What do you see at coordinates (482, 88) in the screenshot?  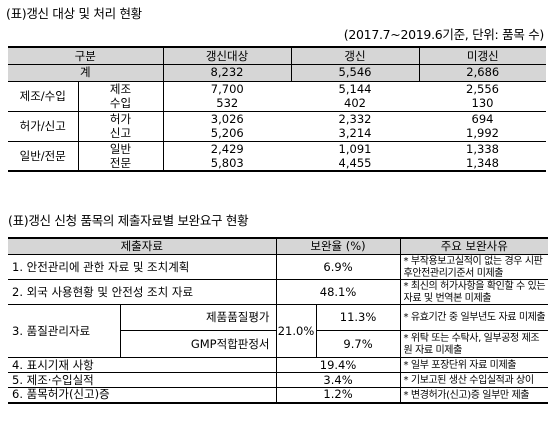 I see `cell-not-renewed: 2,556` at bounding box center [482, 88].